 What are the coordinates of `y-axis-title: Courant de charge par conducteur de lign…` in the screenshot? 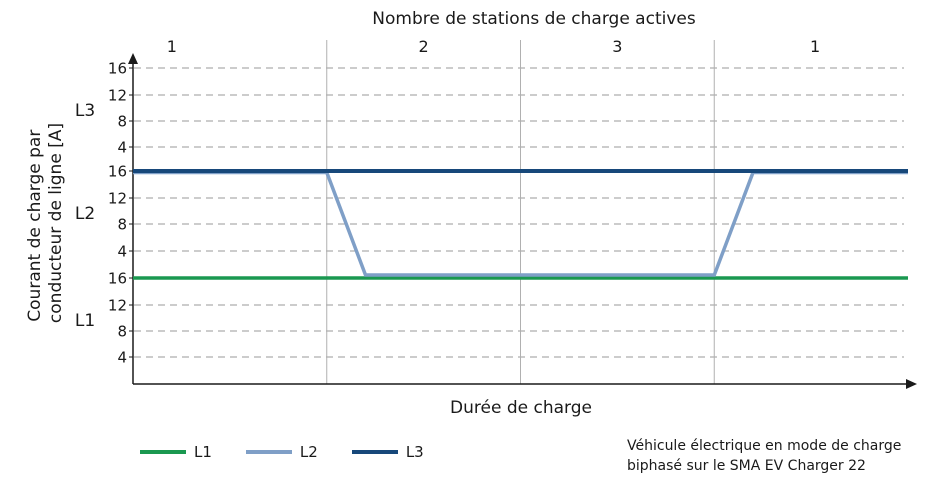 It's located at (45, 223).